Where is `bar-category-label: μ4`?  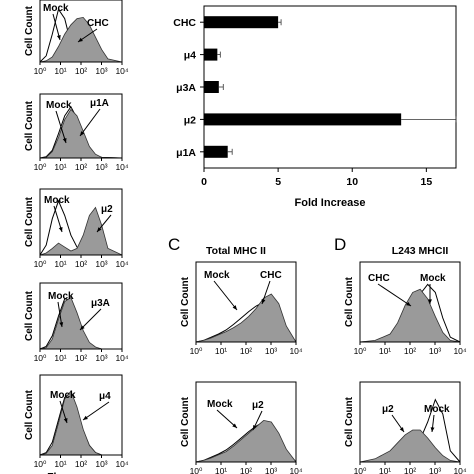 bar-category-label: μ4 is located at coordinates (190, 56).